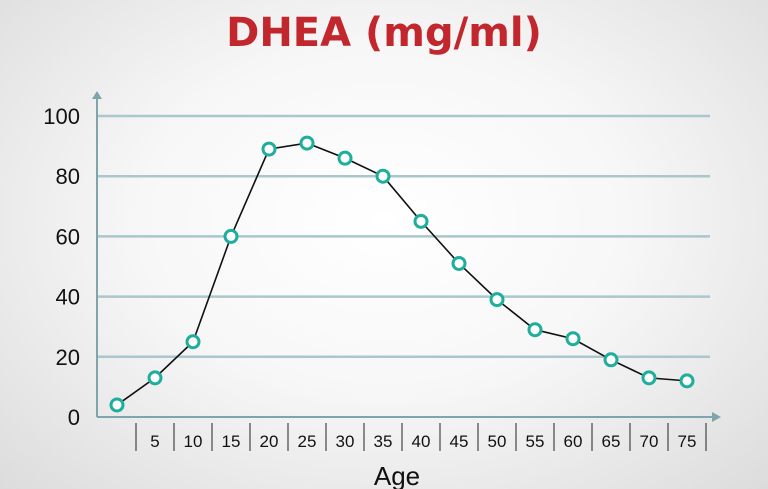  What do you see at coordinates (497, 441) in the screenshot?
I see `x-tick-label: 50` at bounding box center [497, 441].